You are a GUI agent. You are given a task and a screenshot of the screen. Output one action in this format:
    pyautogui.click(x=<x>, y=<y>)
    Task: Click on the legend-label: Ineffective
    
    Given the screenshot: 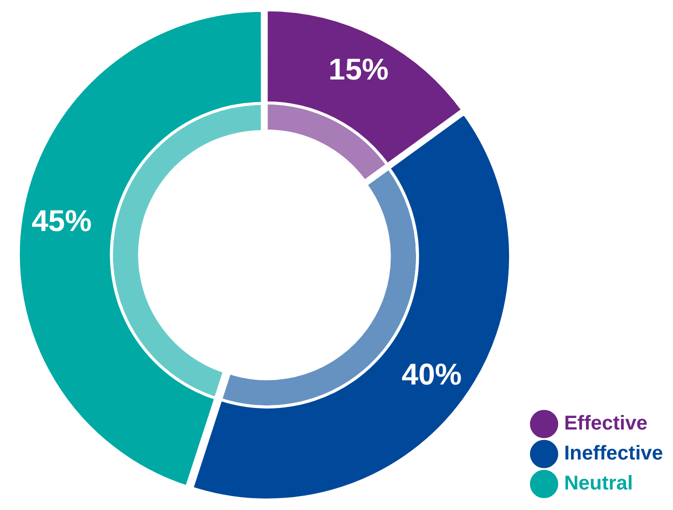 What is the action you would take?
    pyautogui.click(x=614, y=453)
    